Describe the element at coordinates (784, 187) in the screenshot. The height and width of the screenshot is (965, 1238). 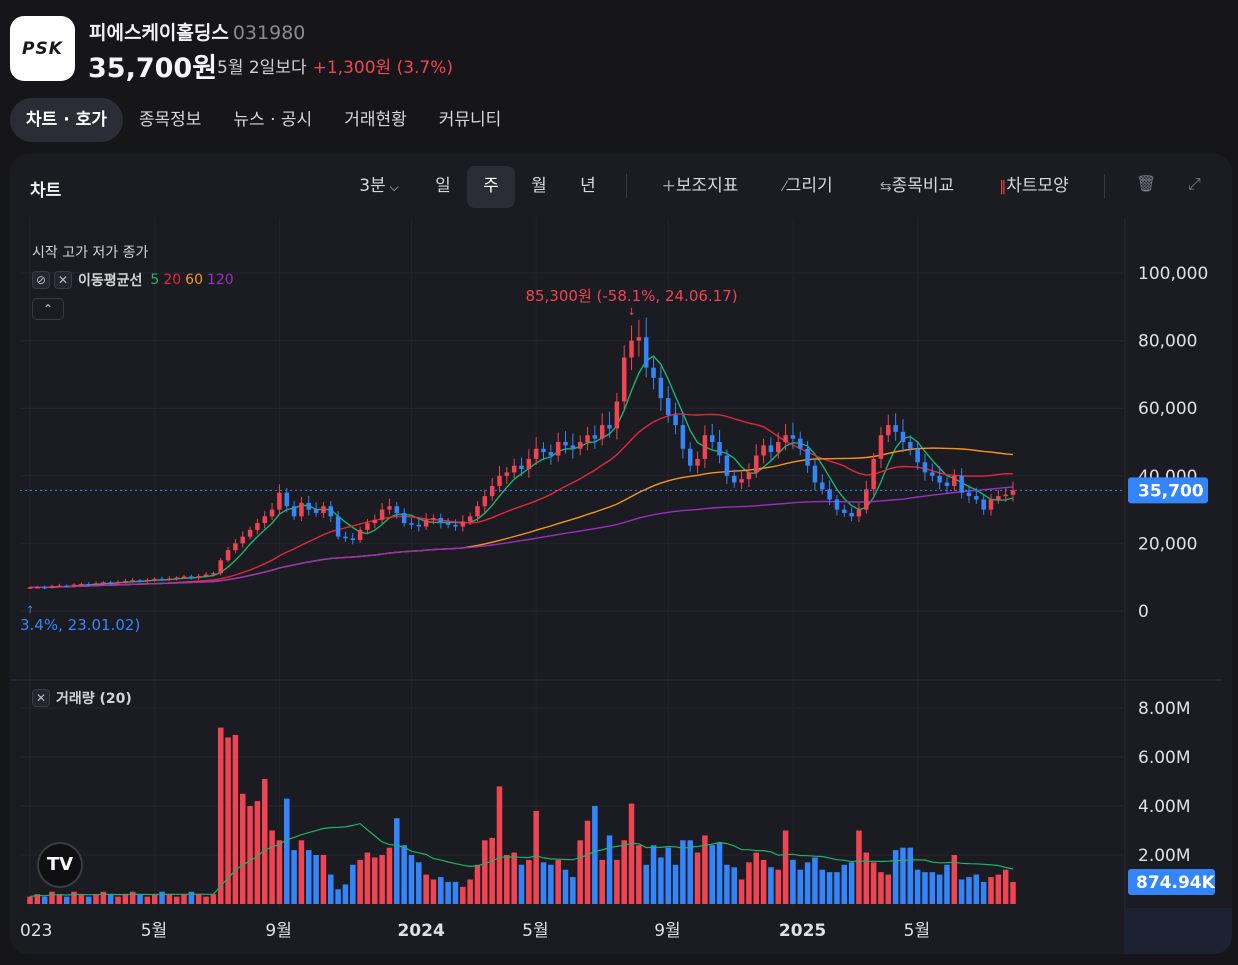
I see `pencil-icon: ⁄` at that location.